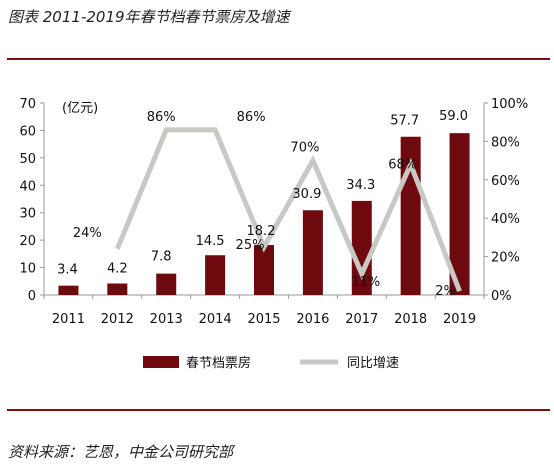  I want to click on x-axis-tick-label: 2019, so click(459, 319).